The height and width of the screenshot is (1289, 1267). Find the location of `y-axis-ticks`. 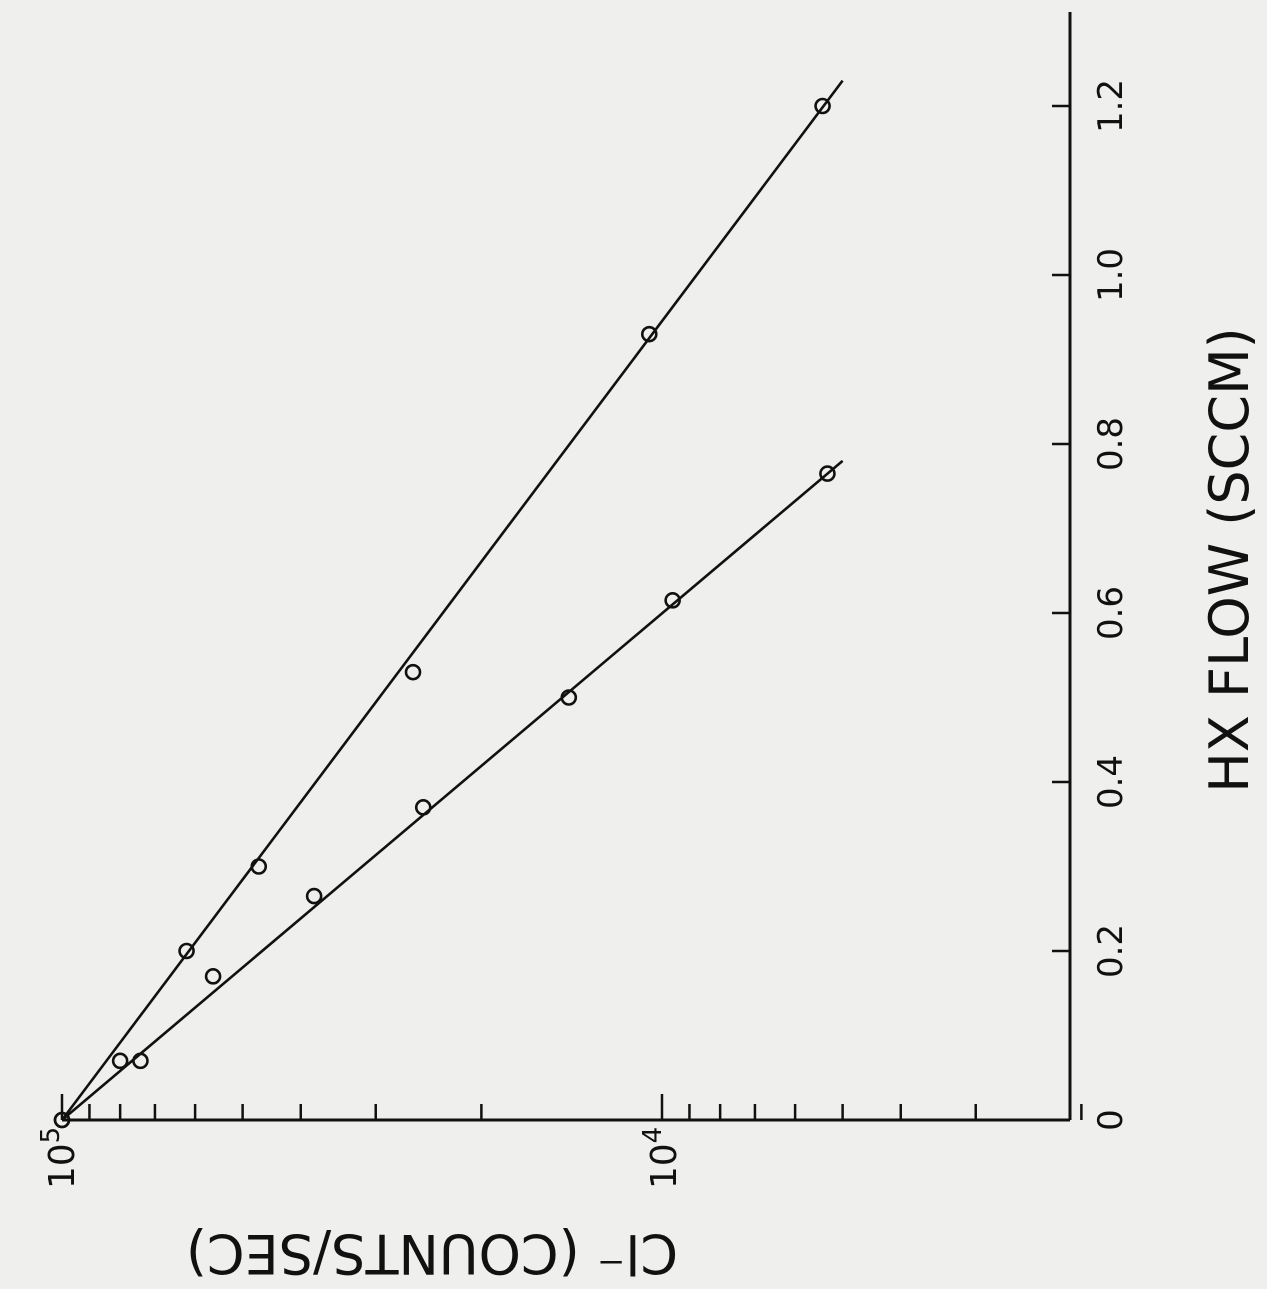

y-axis-ticks is located at coordinates (571, 1107).